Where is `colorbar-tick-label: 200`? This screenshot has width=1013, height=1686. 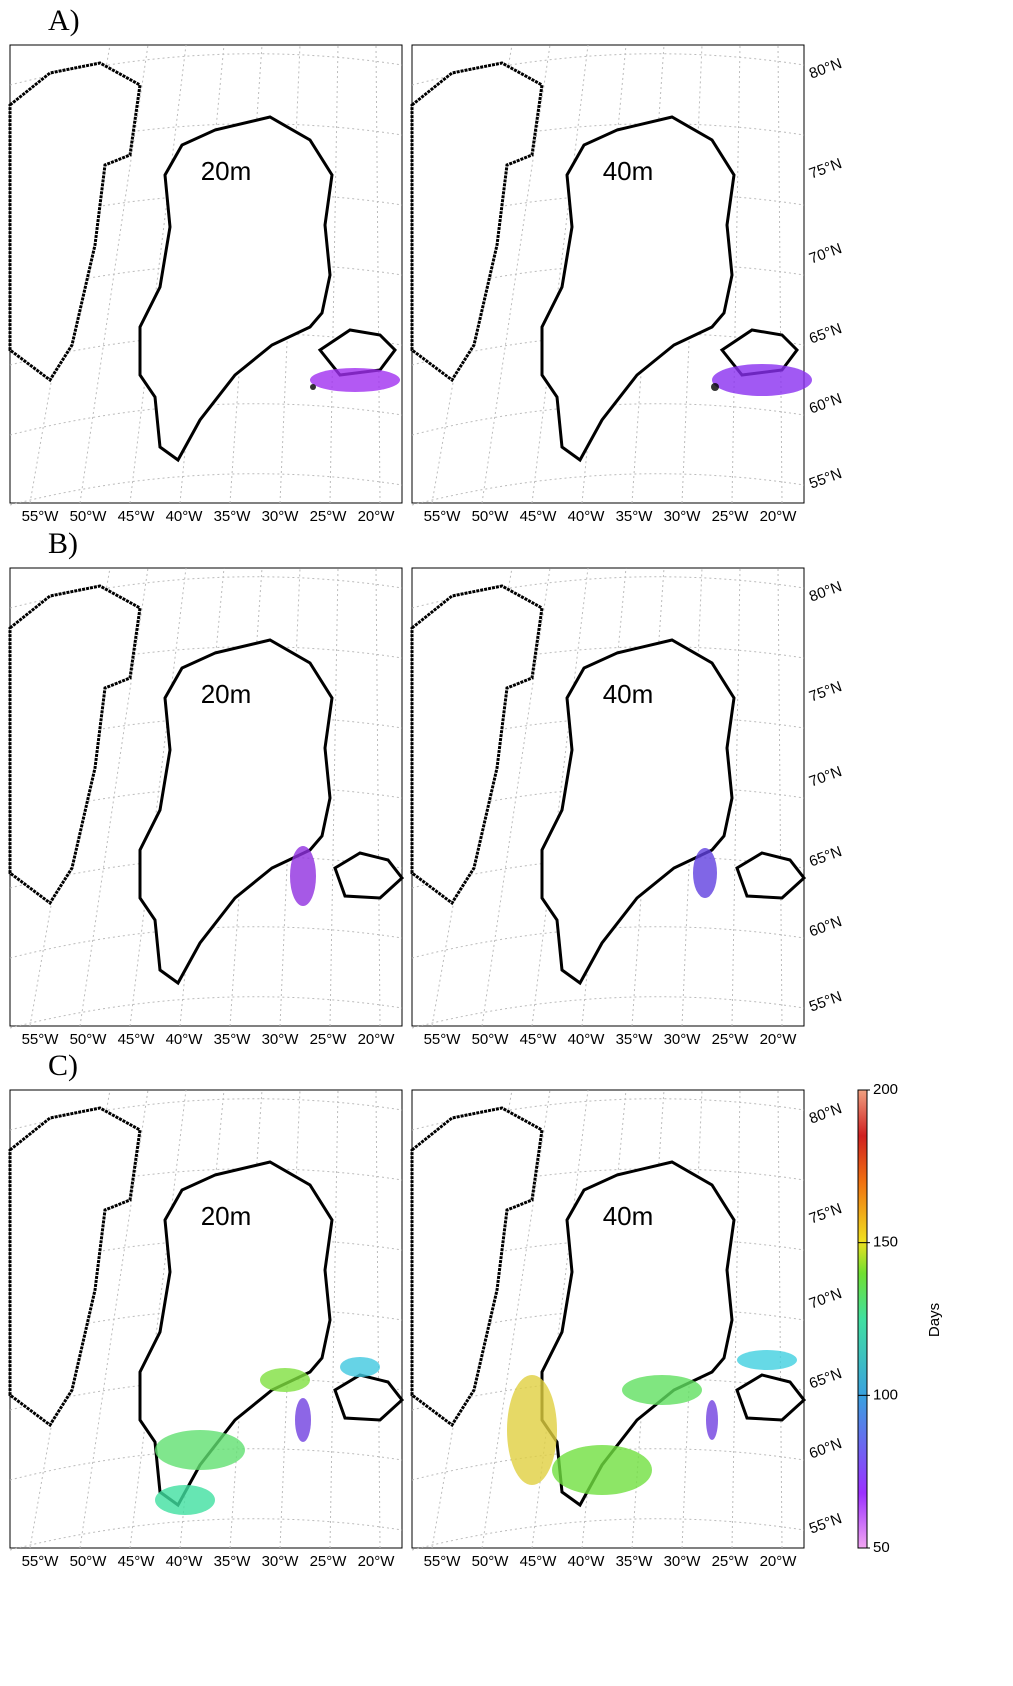
colorbar-tick-label: 200 is located at coordinates (885, 1089).